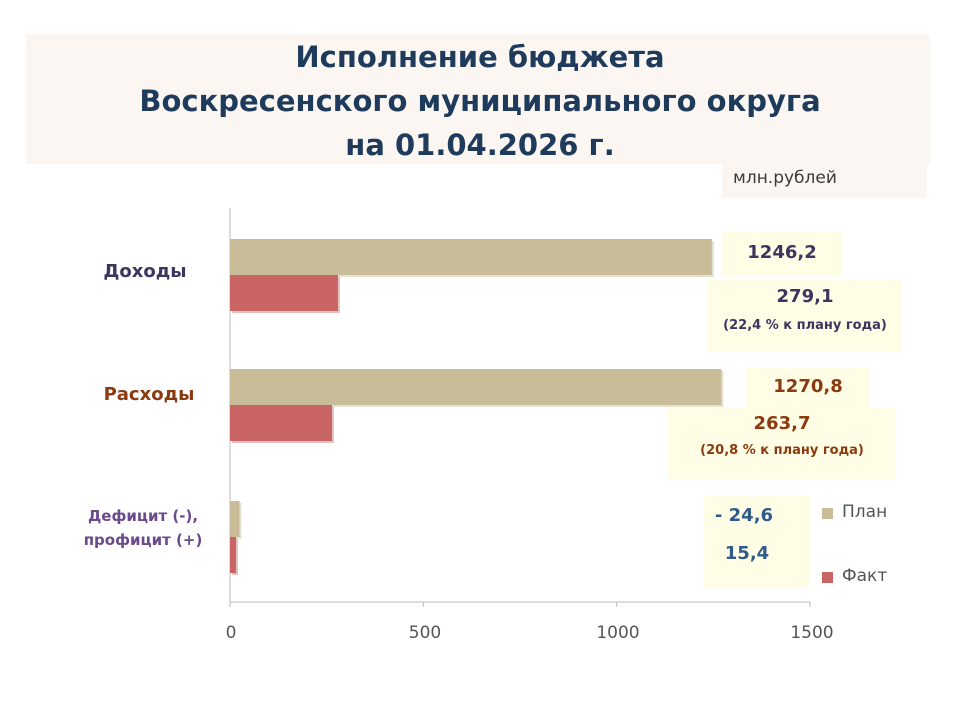 The height and width of the screenshot is (720, 960). What do you see at coordinates (143, 516) in the screenshot?
I see `category-label-deficit-line1: Дефицит (-),` at bounding box center [143, 516].